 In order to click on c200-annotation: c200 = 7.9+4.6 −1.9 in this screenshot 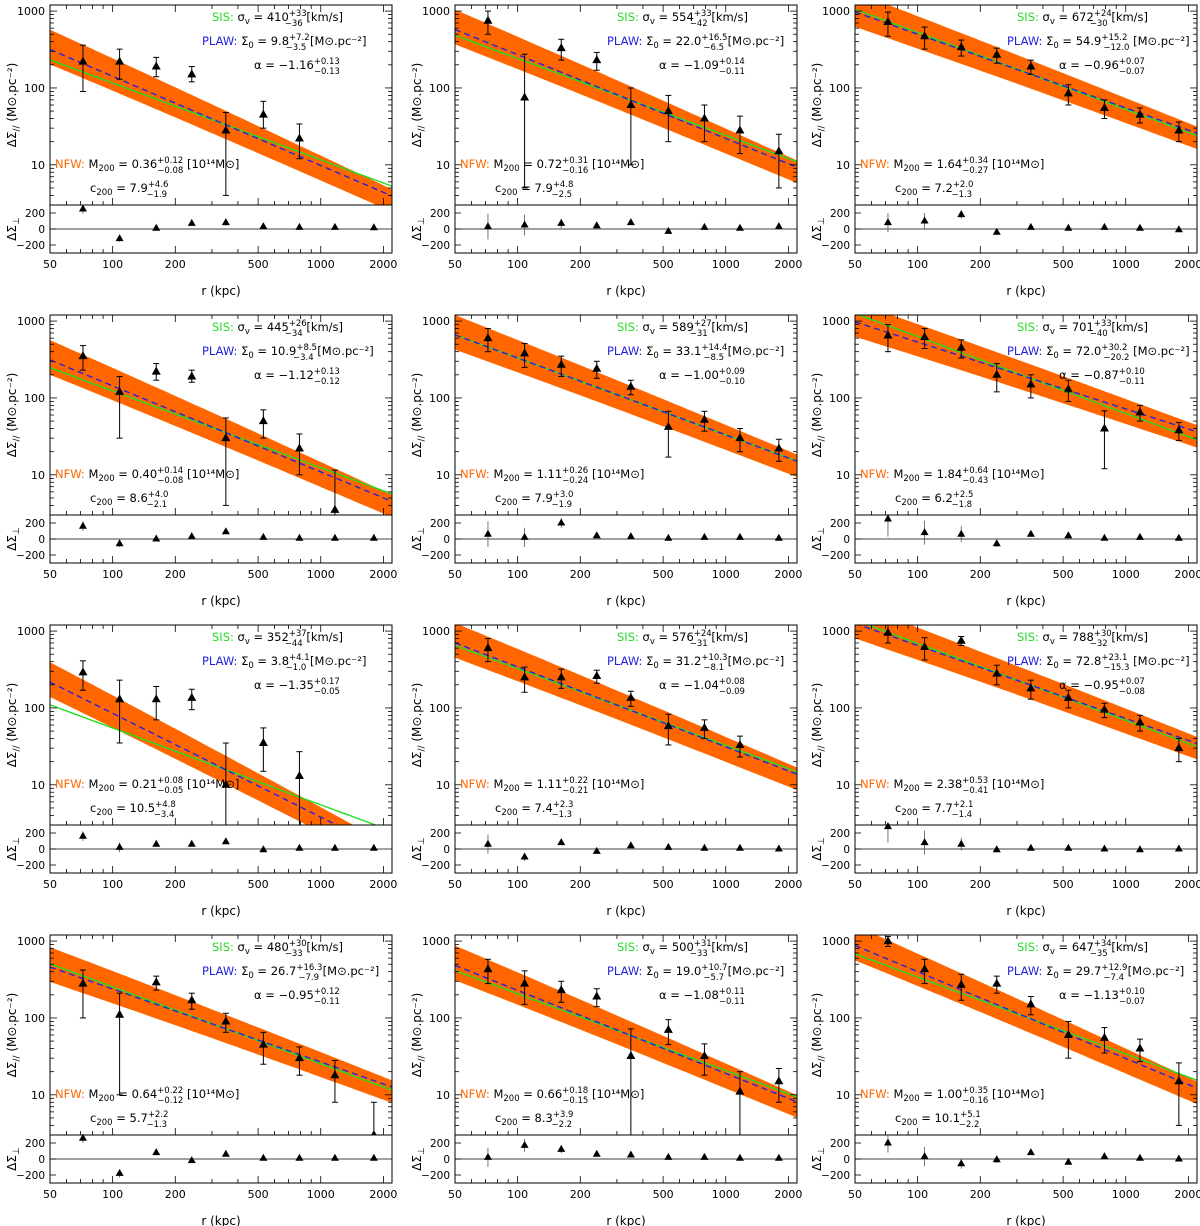, I will do `click(129, 190)`.